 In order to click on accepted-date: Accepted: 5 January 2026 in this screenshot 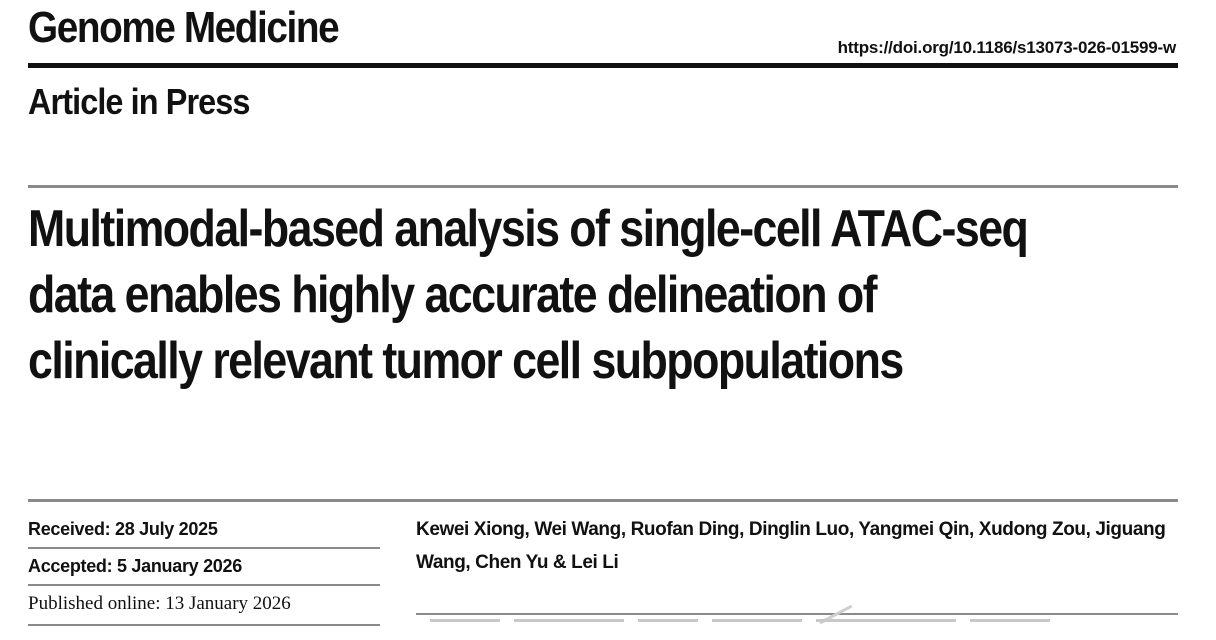, I will do `click(135, 566)`.